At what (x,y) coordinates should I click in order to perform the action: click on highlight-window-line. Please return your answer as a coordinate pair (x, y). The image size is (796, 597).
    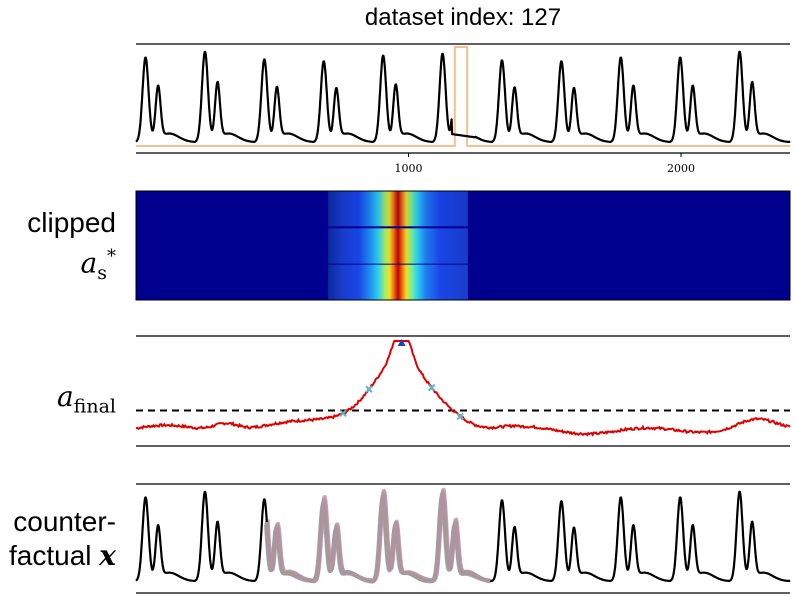
    Looking at the image, I should click on (463, 96).